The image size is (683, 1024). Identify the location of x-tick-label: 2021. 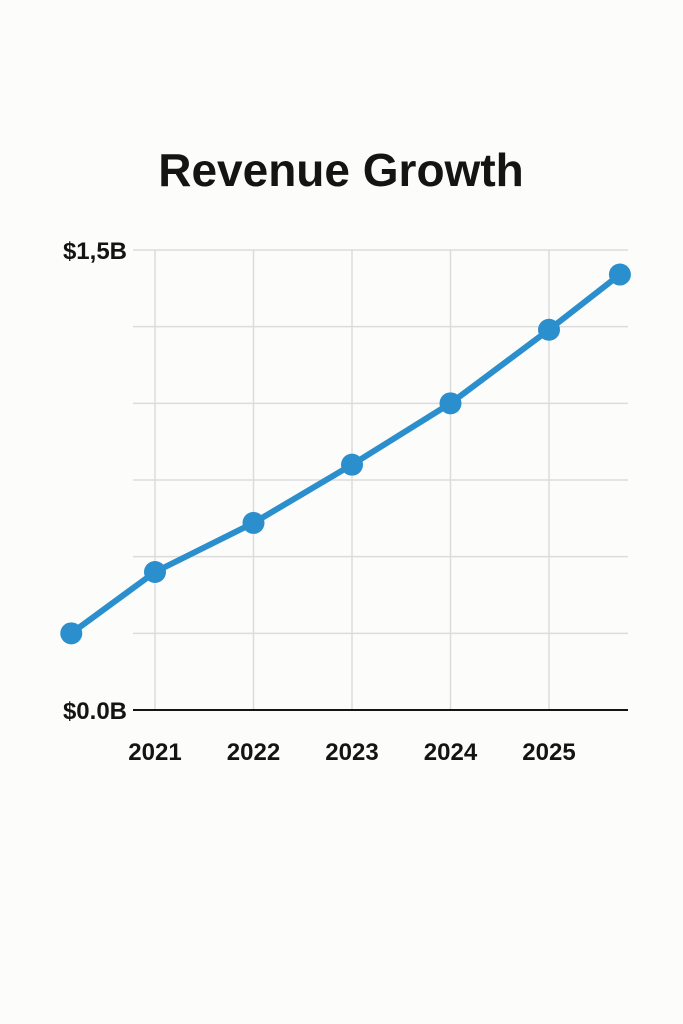
(154, 752).